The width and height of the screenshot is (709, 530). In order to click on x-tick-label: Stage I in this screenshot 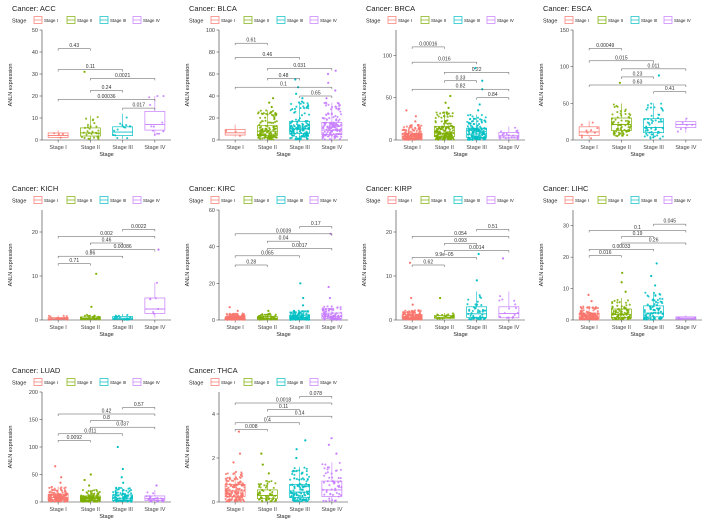, I will do `click(58, 328)`.